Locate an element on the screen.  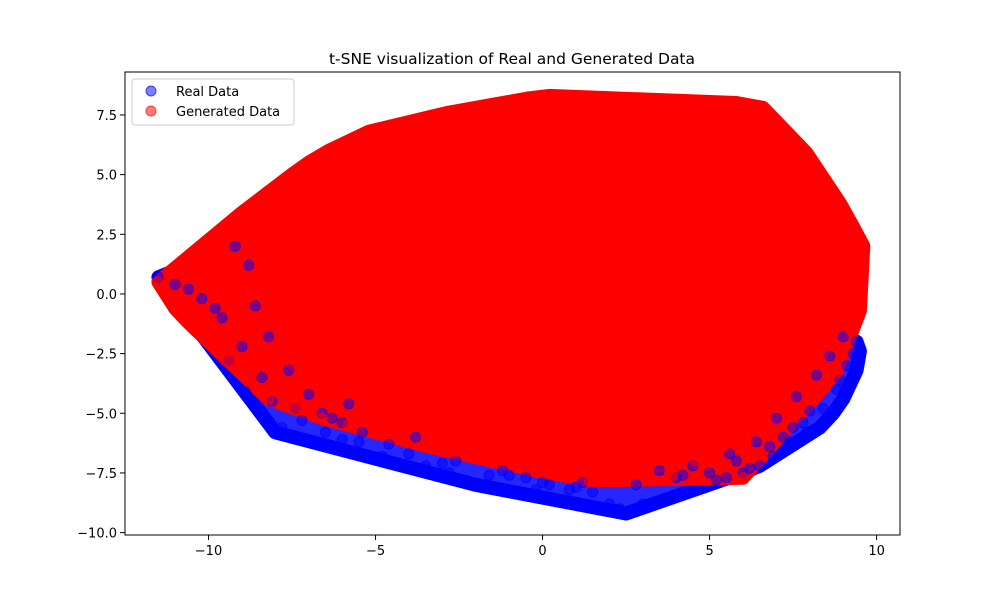
legend-marker-real is located at coordinates (151, 91).